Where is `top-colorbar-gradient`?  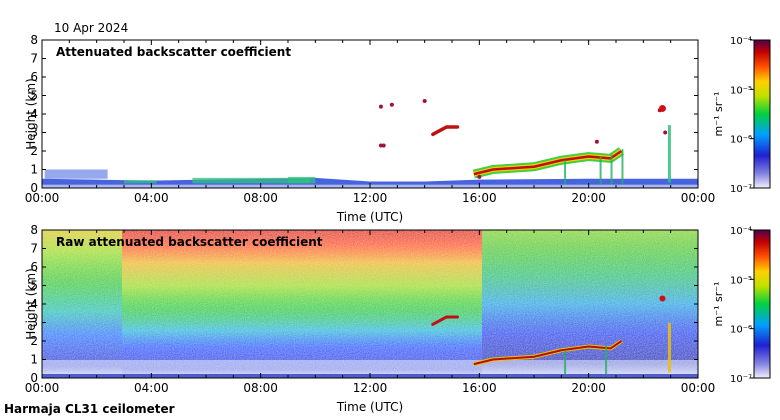
top-colorbar-gradient is located at coordinates (762, 114).